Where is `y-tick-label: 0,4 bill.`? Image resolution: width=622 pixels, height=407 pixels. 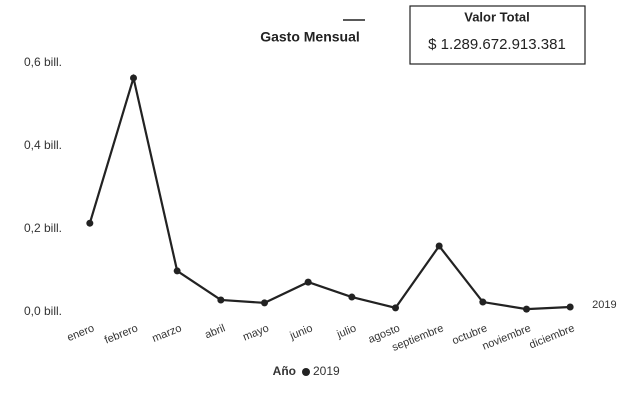 y-tick-label: 0,4 bill. is located at coordinates (43, 145).